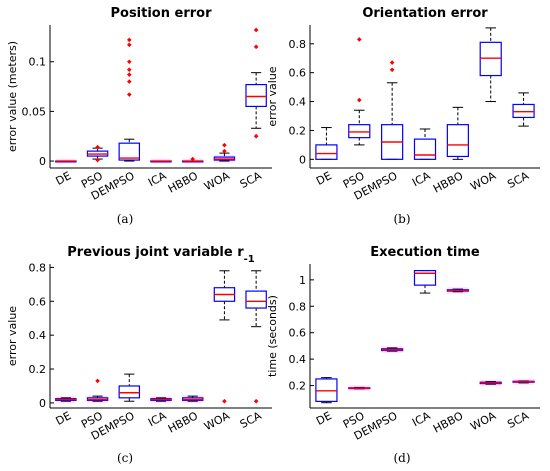 The image size is (550, 471). What do you see at coordinates (125, 219) in the screenshot?
I see `caption-a: (a)` at bounding box center [125, 219].